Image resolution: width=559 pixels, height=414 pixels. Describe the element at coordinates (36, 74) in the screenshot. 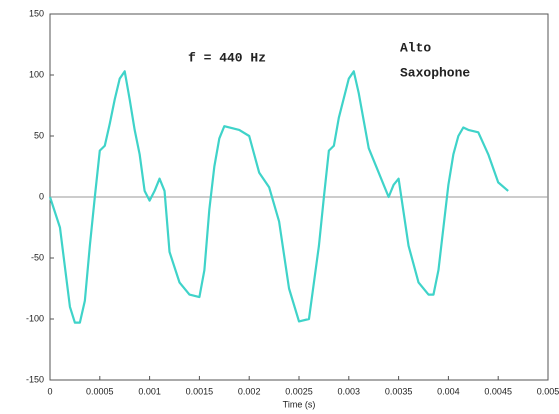

I see `y-tick-label: 100` at that location.